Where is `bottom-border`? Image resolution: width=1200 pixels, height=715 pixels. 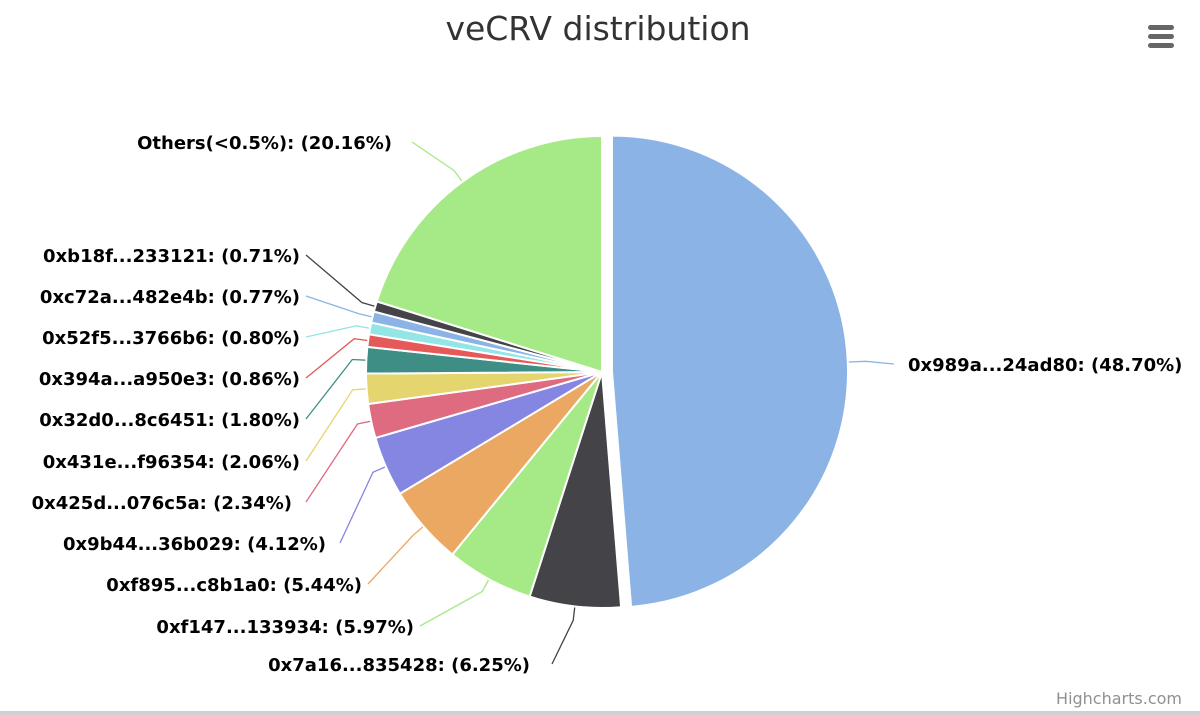
bottom-border is located at coordinates (600, 713).